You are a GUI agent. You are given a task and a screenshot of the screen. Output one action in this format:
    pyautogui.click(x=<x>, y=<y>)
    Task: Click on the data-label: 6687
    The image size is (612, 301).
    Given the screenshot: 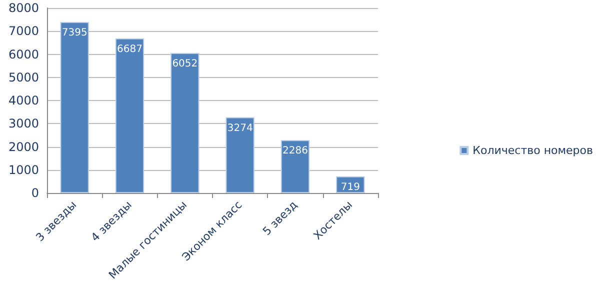 What is the action you would take?
    pyautogui.click(x=129, y=49)
    